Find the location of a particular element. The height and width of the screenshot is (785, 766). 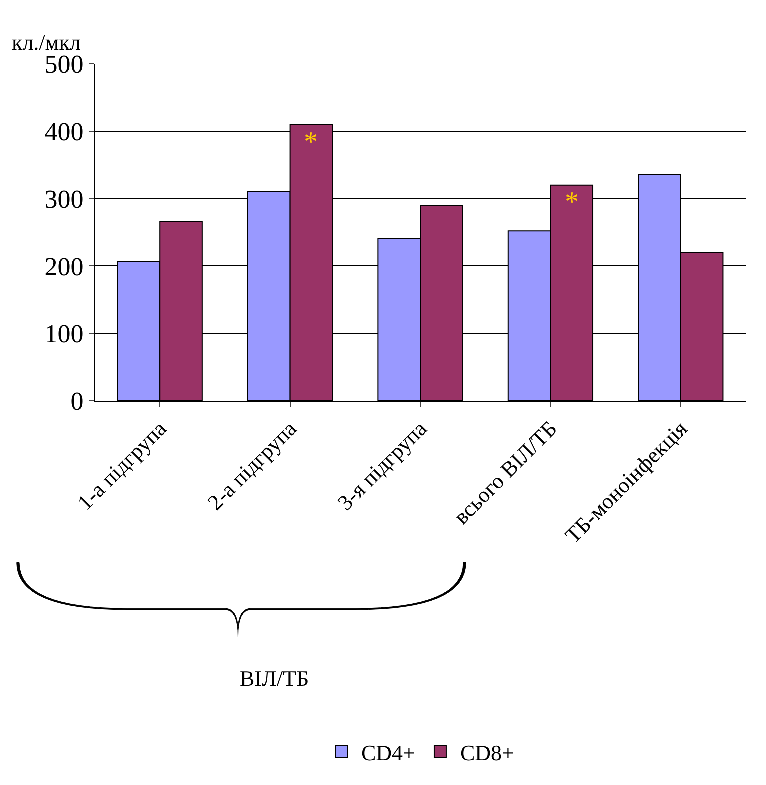

y-tick-label: 0 is located at coordinates (77, 401).